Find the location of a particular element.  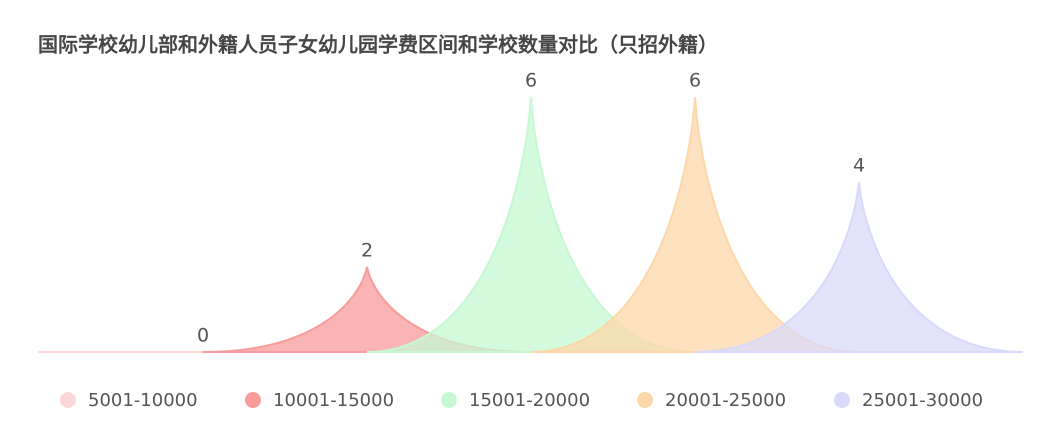

value-label: 0 is located at coordinates (203, 336).